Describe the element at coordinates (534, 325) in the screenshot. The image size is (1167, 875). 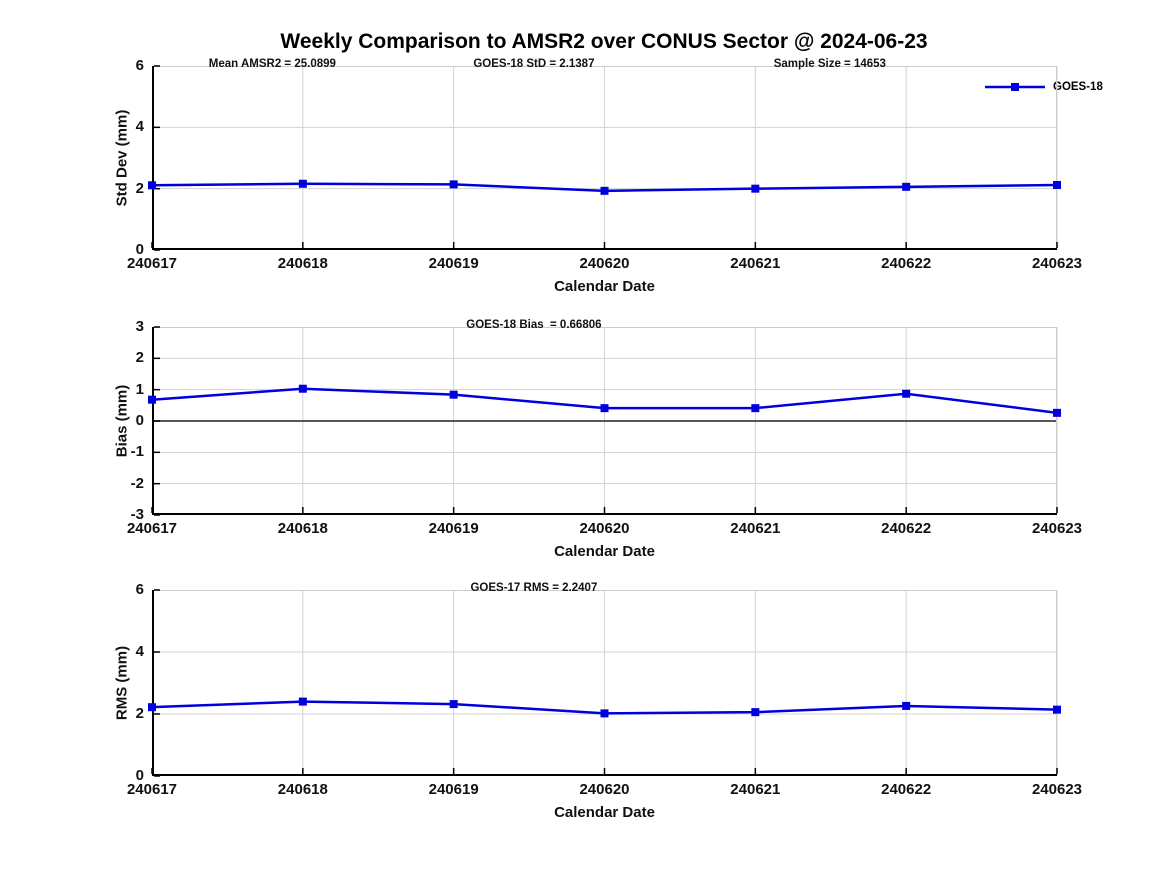
I see `annotation-text: GOES-18 Bias = 0.66806` at that location.